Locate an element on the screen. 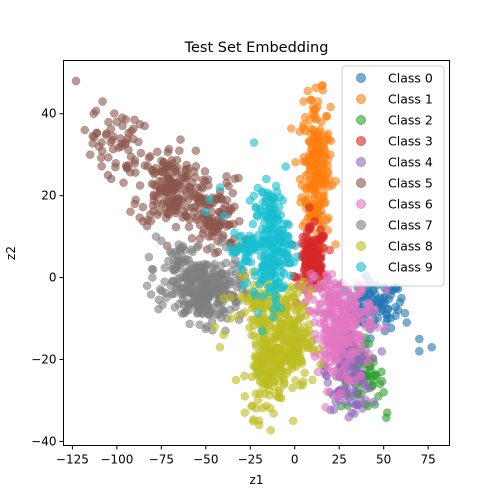 The image size is (500, 500). y-axis-ticks: −40 −20 0 20 40 is located at coordinates (47, 277).